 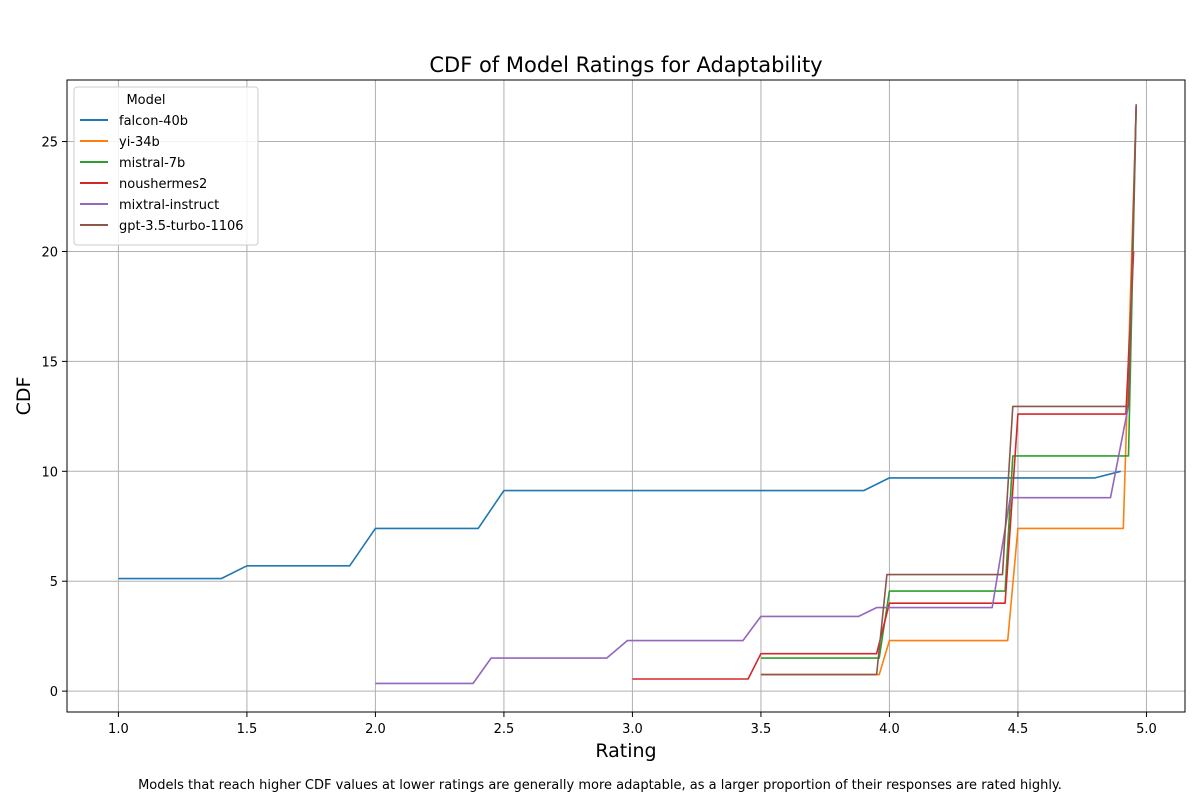 I want to click on y-axis-label: CDF, so click(x=24, y=396).